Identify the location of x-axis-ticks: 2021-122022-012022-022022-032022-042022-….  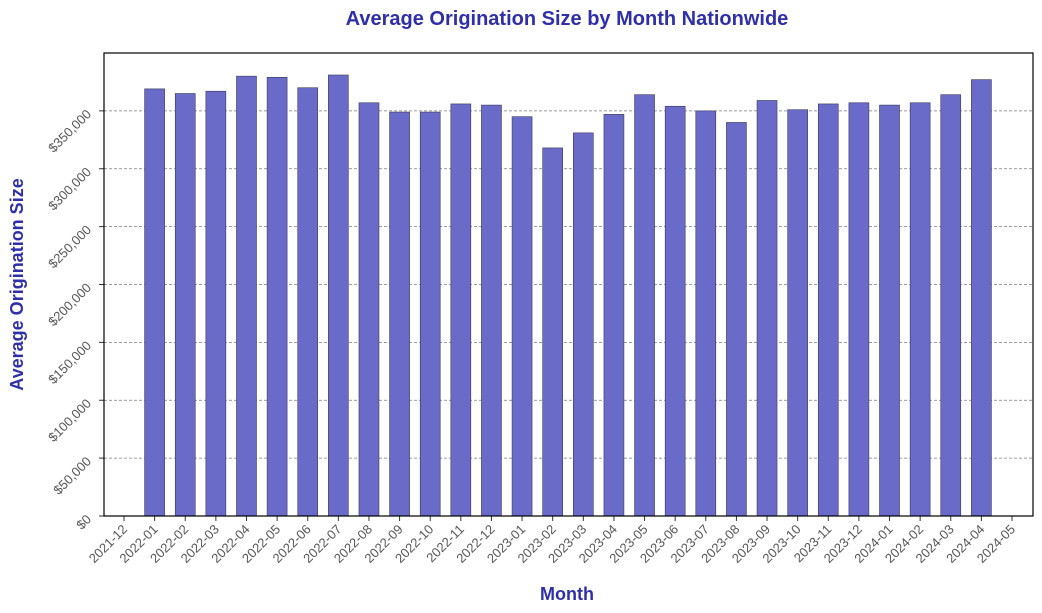
(552, 541).